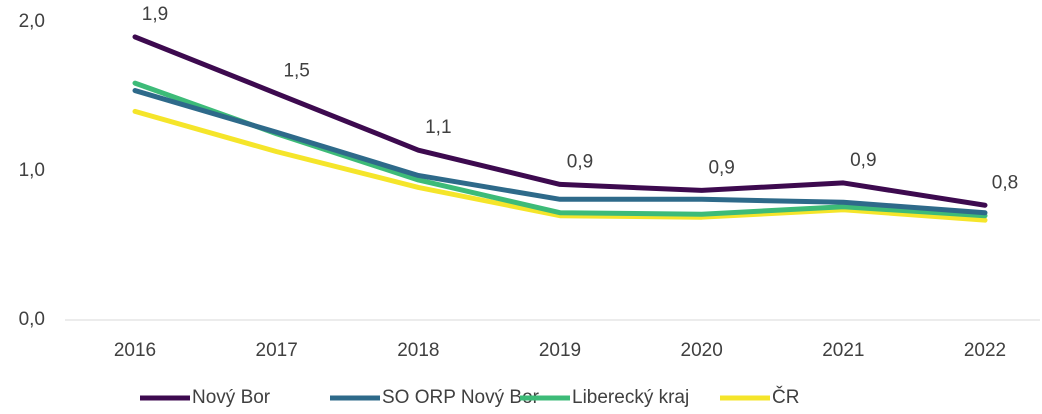 Image resolution: width=1042 pixels, height=414 pixels. Describe the element at coordinates (32, 21) in the screenshot. I see `y-tick-label: 2,0` at that location.